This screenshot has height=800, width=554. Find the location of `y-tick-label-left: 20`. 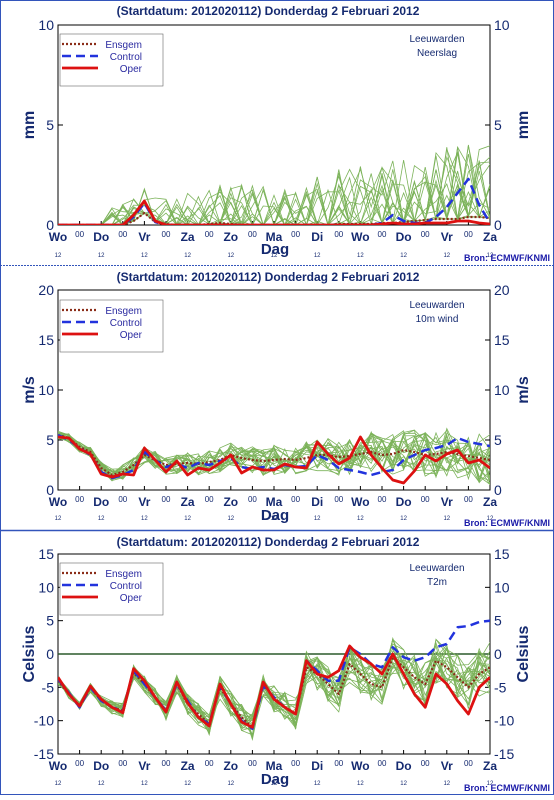

y-tick-label-left: 20 is located at coordinates (46, 290).